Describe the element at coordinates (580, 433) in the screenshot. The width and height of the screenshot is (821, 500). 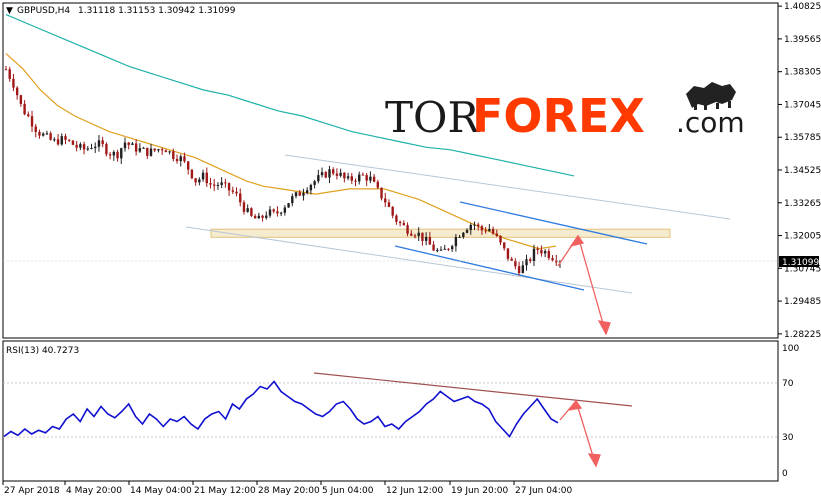
I see `forecast-arrow-rsi` at that location.